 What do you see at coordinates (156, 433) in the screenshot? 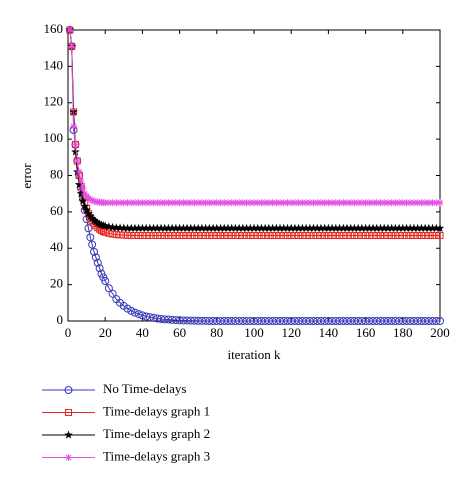
I see `legend-label: Time-delays graph 2` at bounding box center [156, 433].